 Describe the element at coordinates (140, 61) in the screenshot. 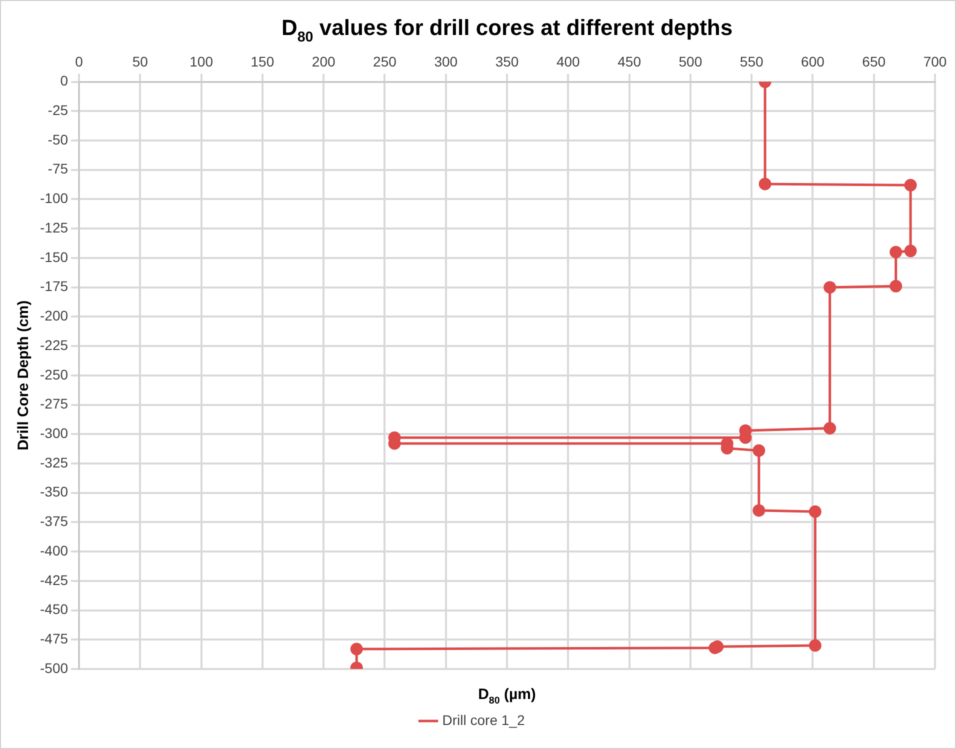

I see `x-tick-label: 50` at that location.